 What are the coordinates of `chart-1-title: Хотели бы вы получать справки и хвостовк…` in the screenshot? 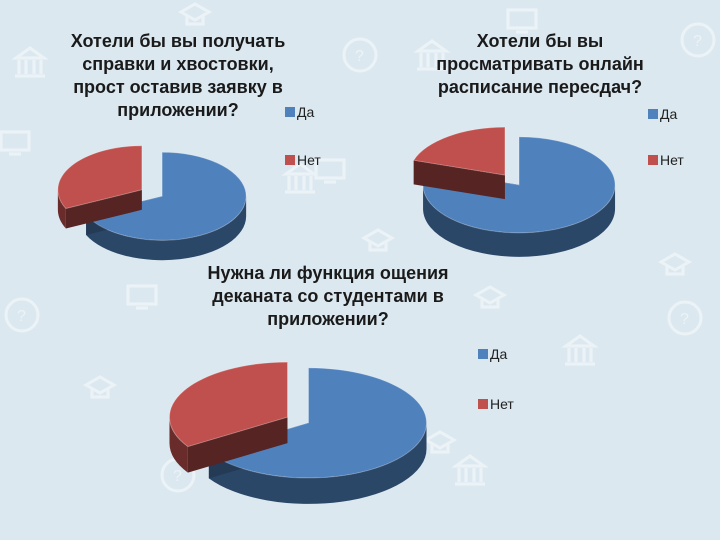 It's located at (178, 75).